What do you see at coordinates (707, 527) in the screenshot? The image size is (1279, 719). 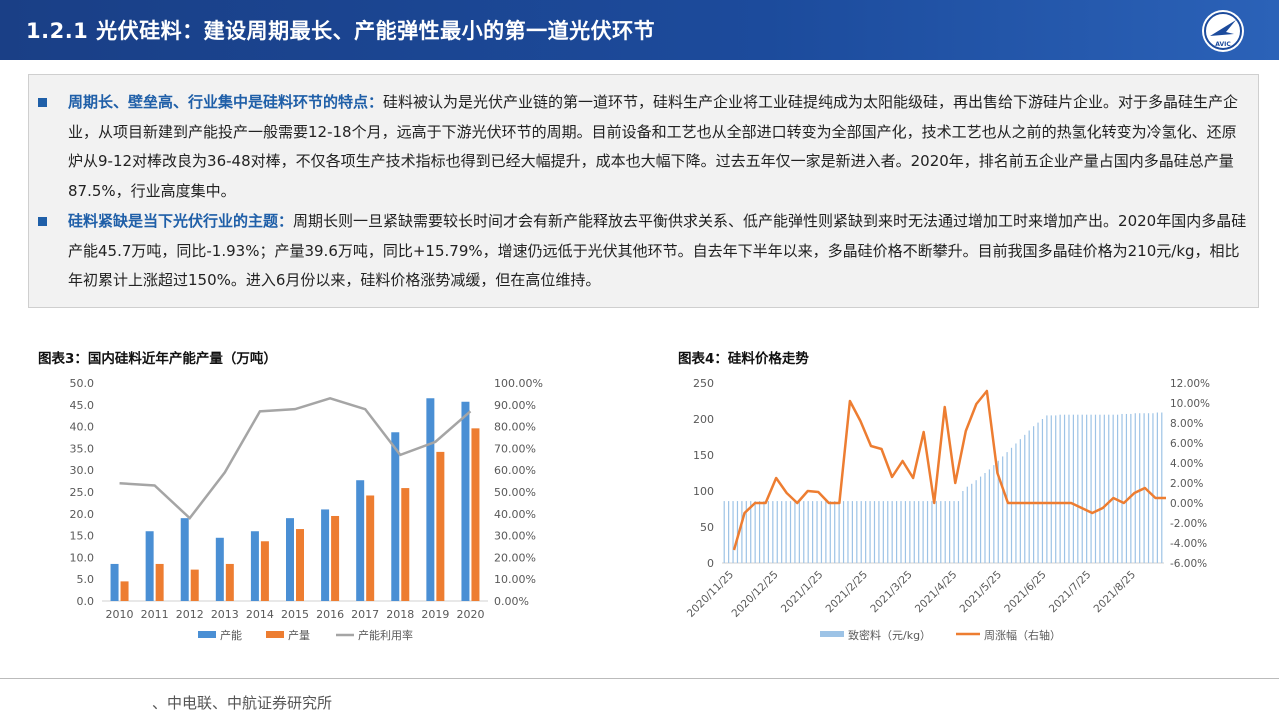 I see `y-tick-label: 50` at bounding box center [707, 527].